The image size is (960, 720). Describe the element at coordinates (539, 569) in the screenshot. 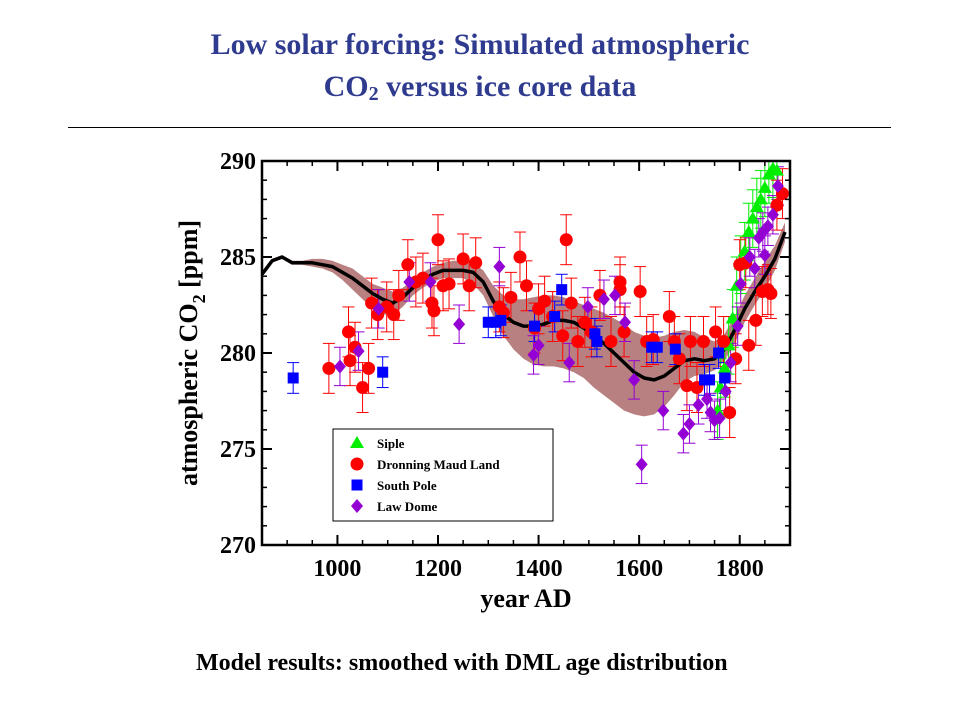

I see `x-tick-label: 1400` at that location.